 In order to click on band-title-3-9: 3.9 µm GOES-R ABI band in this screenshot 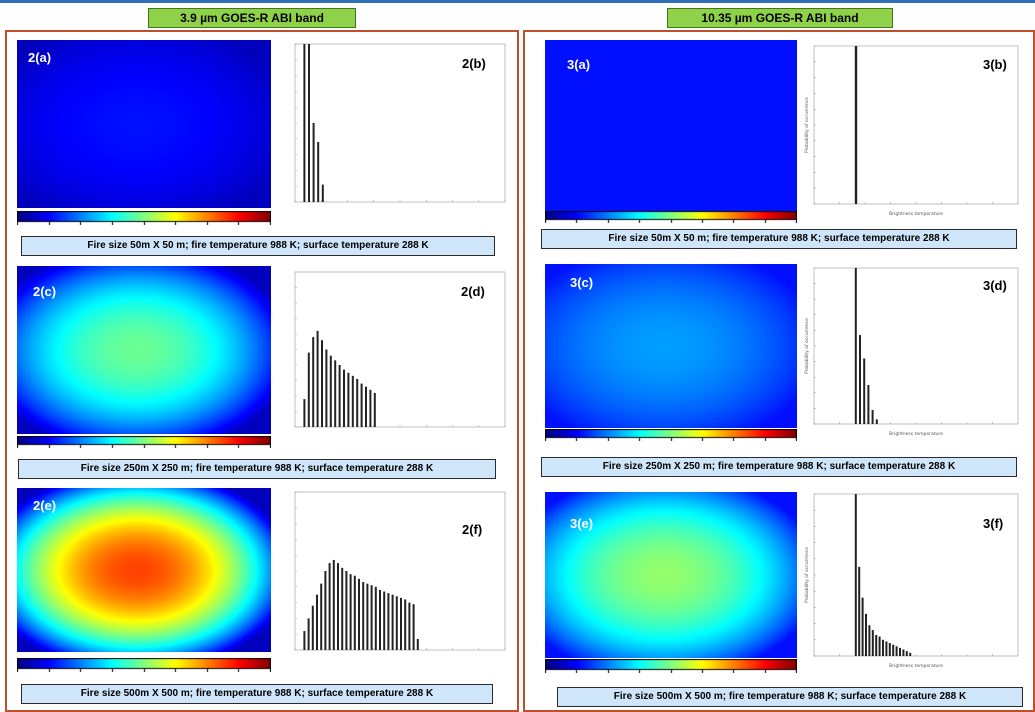, I will do `click(252, 18)`.